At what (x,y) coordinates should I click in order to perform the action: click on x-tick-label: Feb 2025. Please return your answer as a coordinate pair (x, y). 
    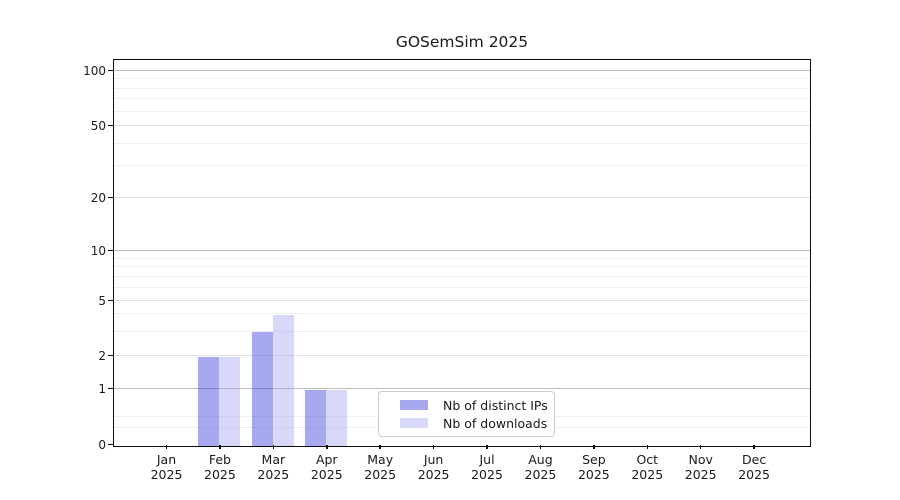
    Looking at the image, I should click on (220, 467).